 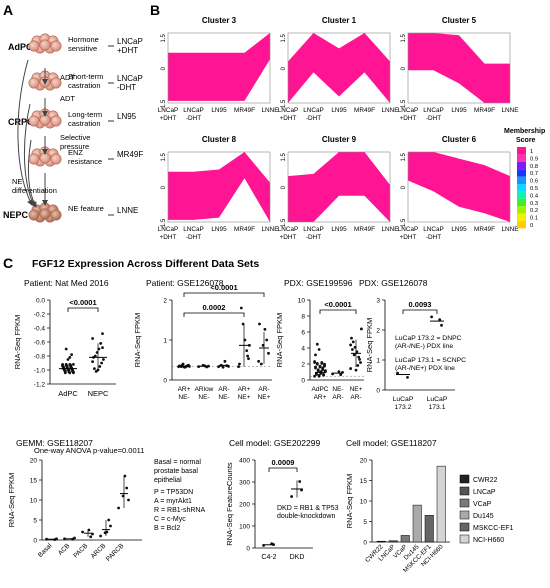 What do you see at coordinates (318, 283) in the screenshot?
I see `chart-title-3: PDX: GSE199596` at bounding box center [318, 283].